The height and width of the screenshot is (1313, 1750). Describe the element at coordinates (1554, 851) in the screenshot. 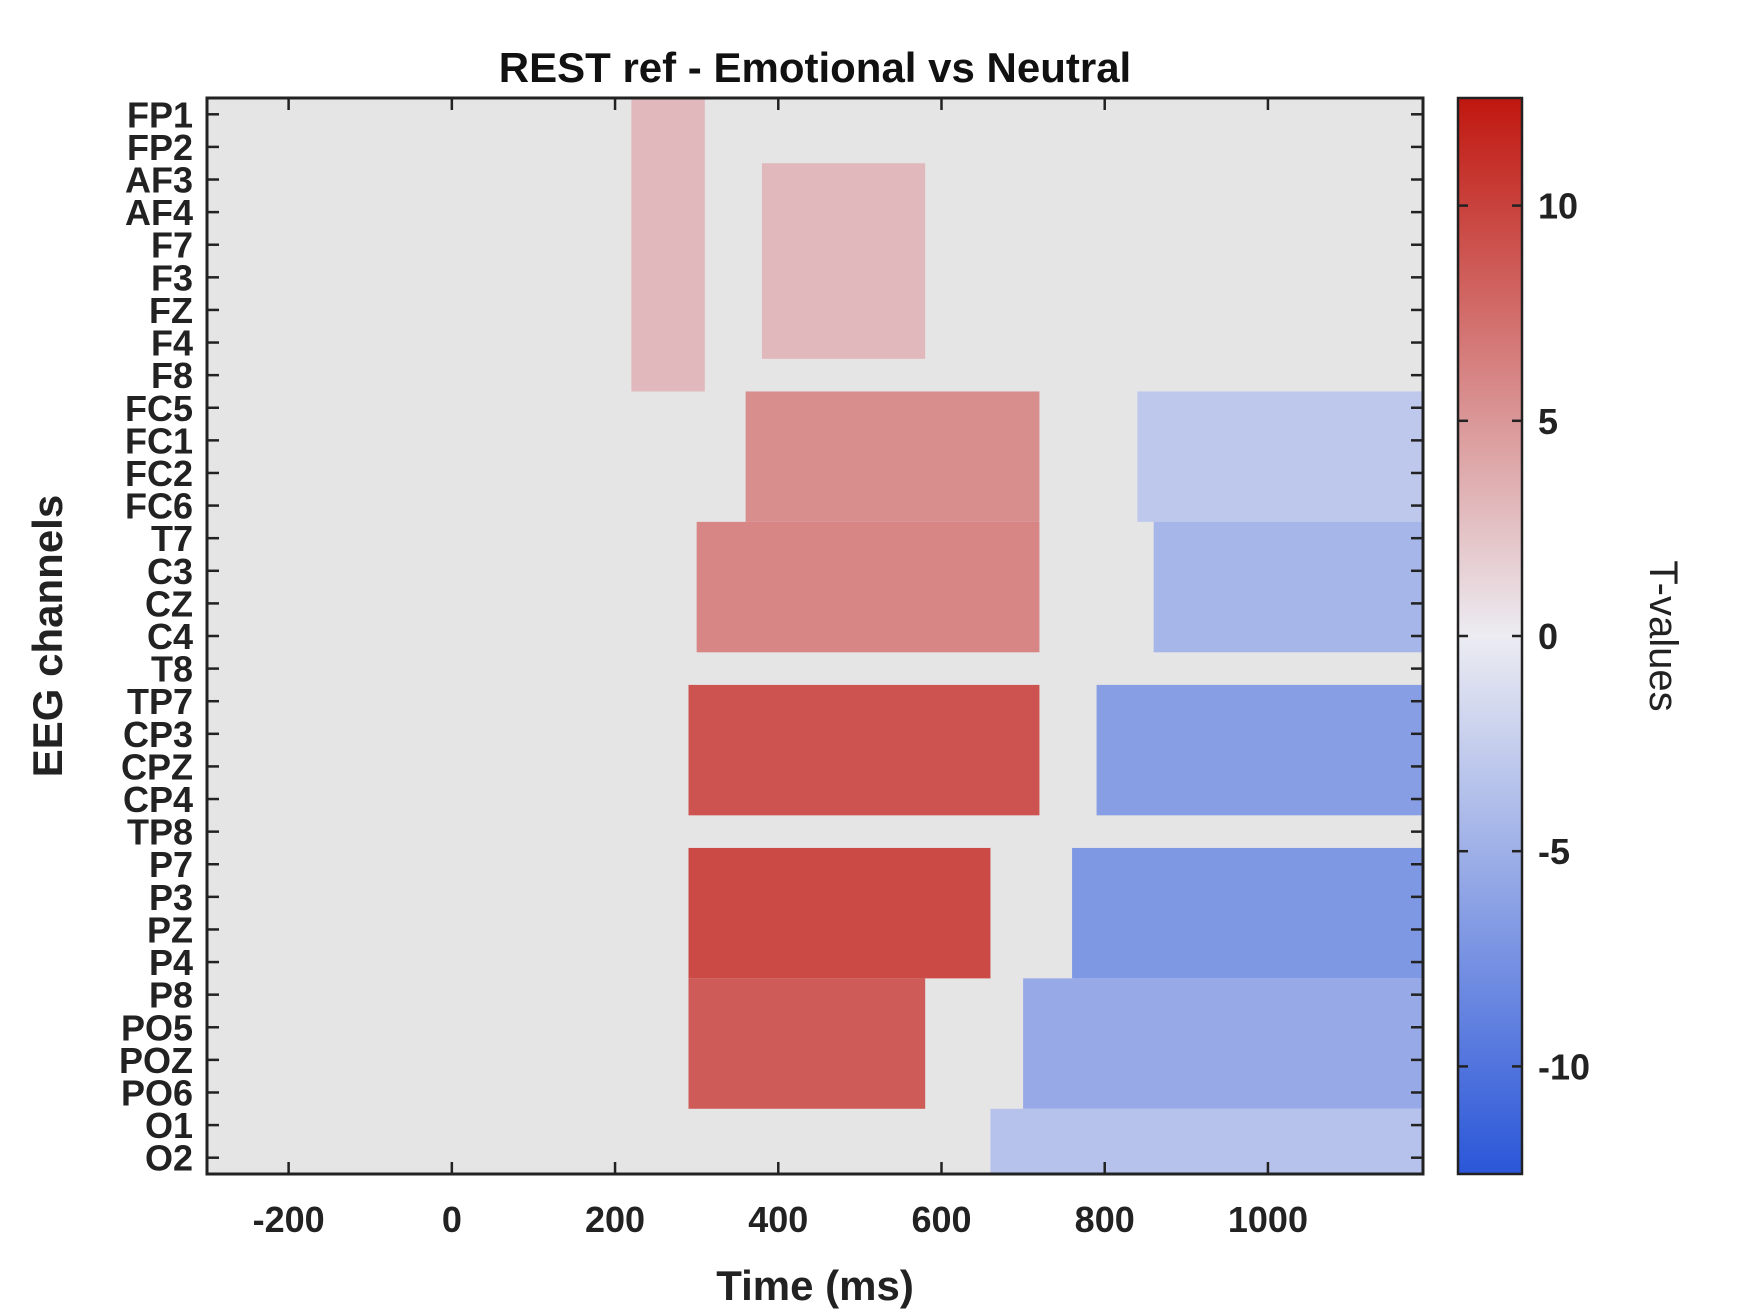

I see `colorbar-tick-label: -5` at that location.